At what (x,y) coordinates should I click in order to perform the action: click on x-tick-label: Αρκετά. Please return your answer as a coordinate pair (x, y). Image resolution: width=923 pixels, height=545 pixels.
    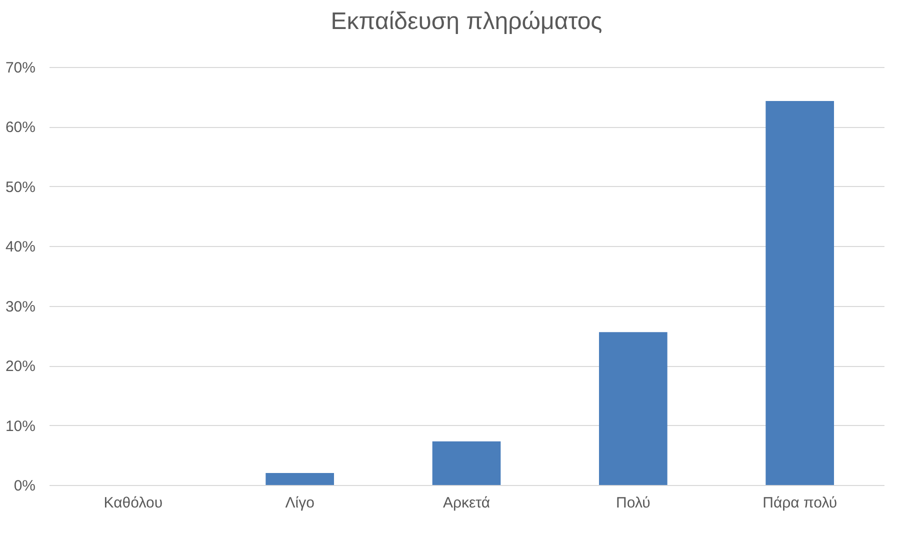
    Looking at the image, I should click on (466, 503).